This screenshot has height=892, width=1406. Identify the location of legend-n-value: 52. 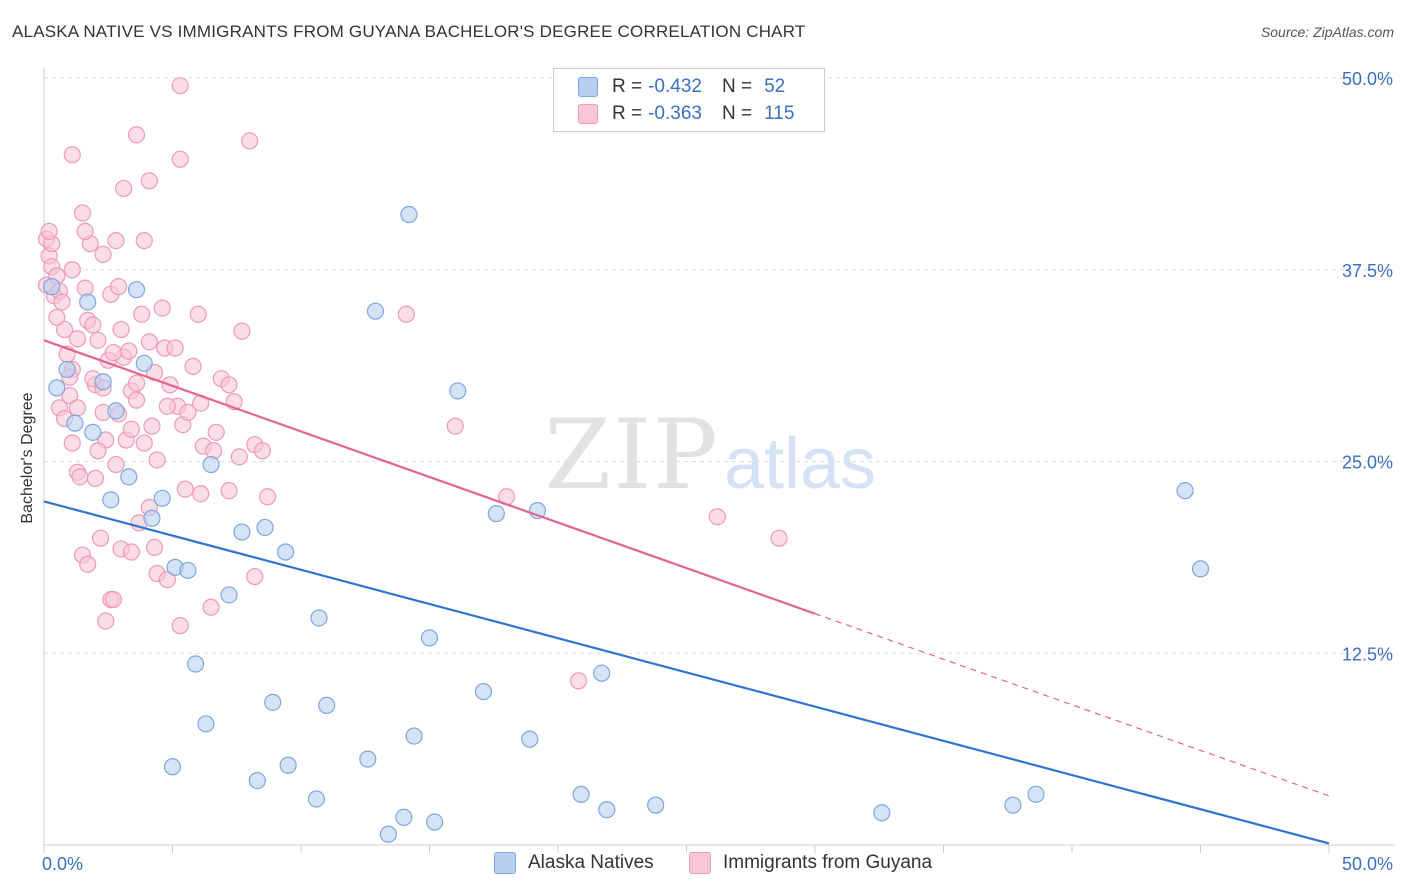
(775, 86).